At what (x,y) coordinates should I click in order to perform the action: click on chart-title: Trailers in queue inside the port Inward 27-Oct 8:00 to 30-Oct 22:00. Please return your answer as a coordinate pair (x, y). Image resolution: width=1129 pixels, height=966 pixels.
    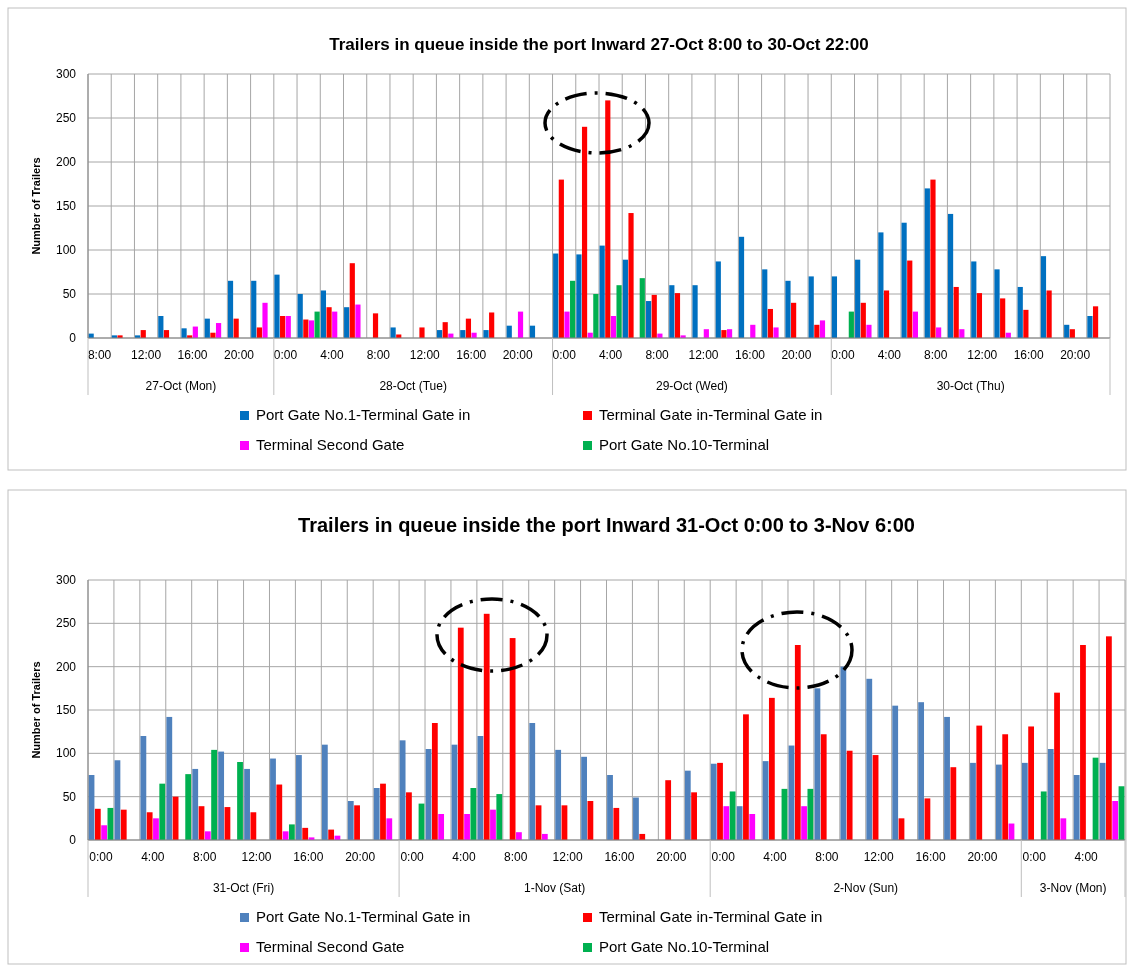
    Looking at the image, I should click on (599, 44).